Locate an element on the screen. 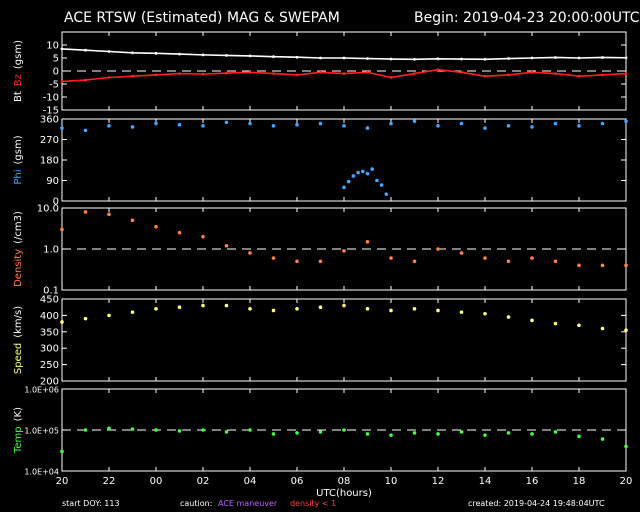 This screenshot has height=512, width=640. x-tick-label: 18 is located at coordinates (579, 481).